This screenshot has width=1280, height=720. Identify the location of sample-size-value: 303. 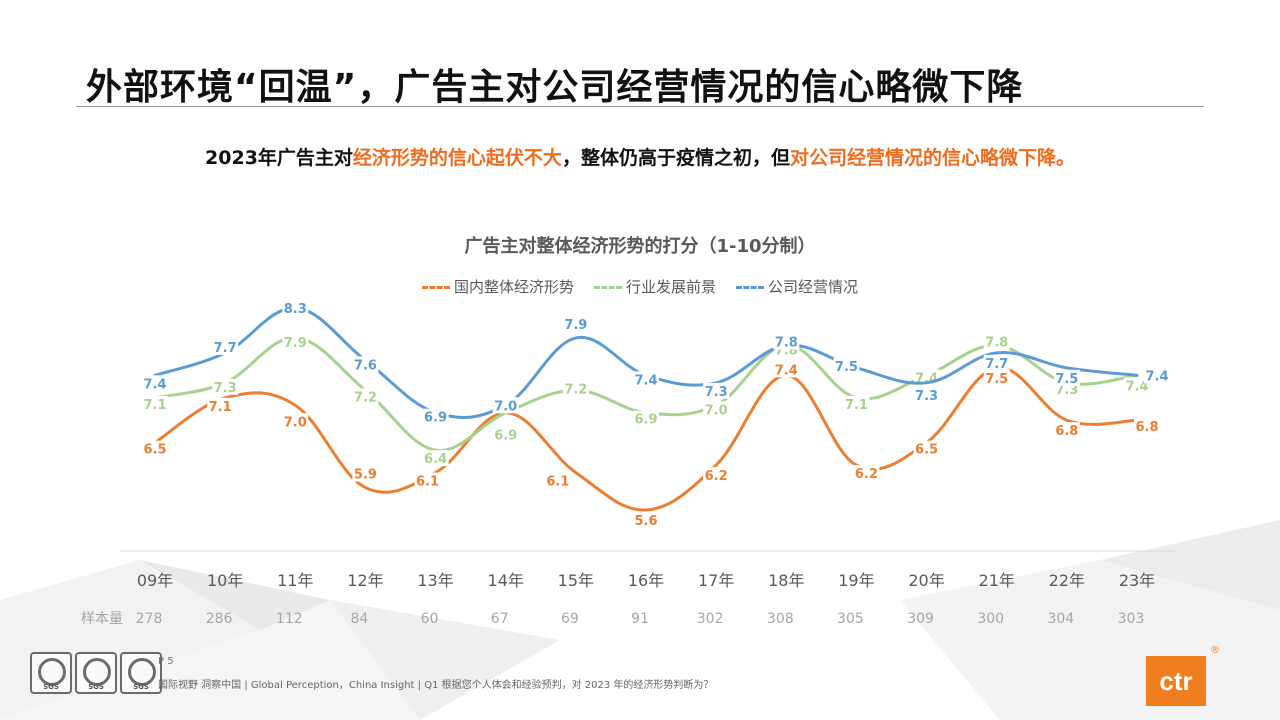
(1131, 619).